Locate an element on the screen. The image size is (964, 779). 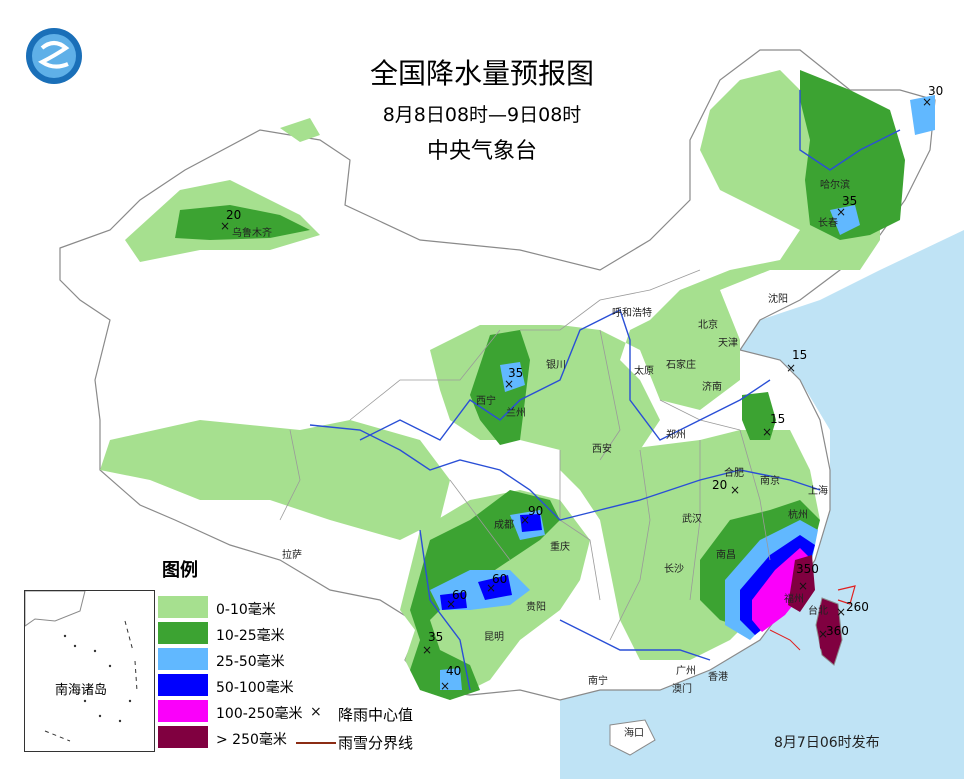
rainfall-center-value: 360 is located at coordinates (837, 631).